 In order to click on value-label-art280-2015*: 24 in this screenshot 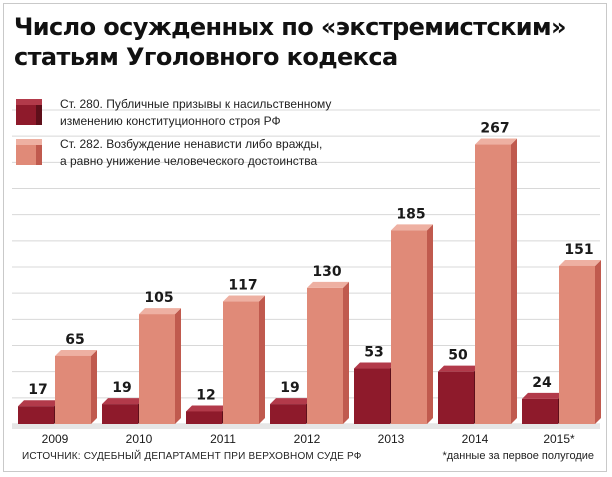, I will do `click(542, 383)`.